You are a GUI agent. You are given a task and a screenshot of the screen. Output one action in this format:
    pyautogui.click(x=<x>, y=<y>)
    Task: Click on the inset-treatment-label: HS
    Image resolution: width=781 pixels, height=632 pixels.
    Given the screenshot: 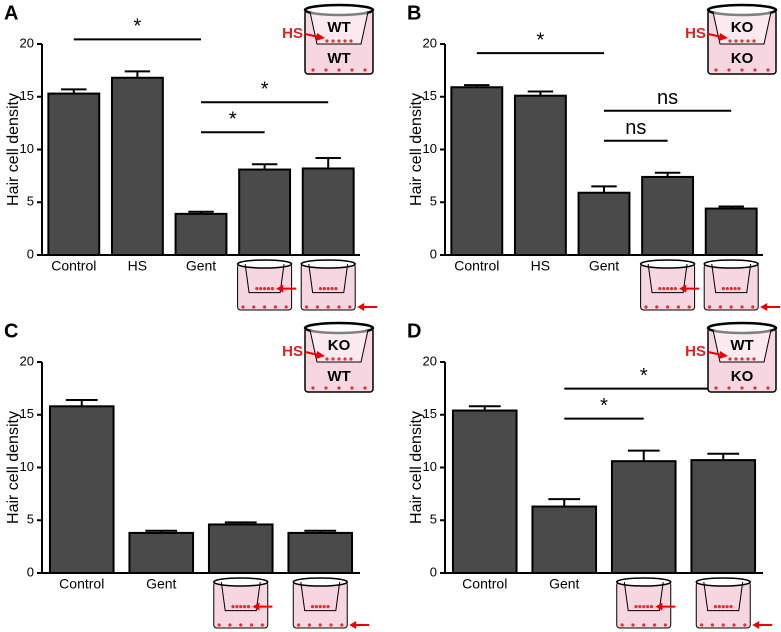 What is the action you would take?
    pyautogui.click(x=292, y=351)
    